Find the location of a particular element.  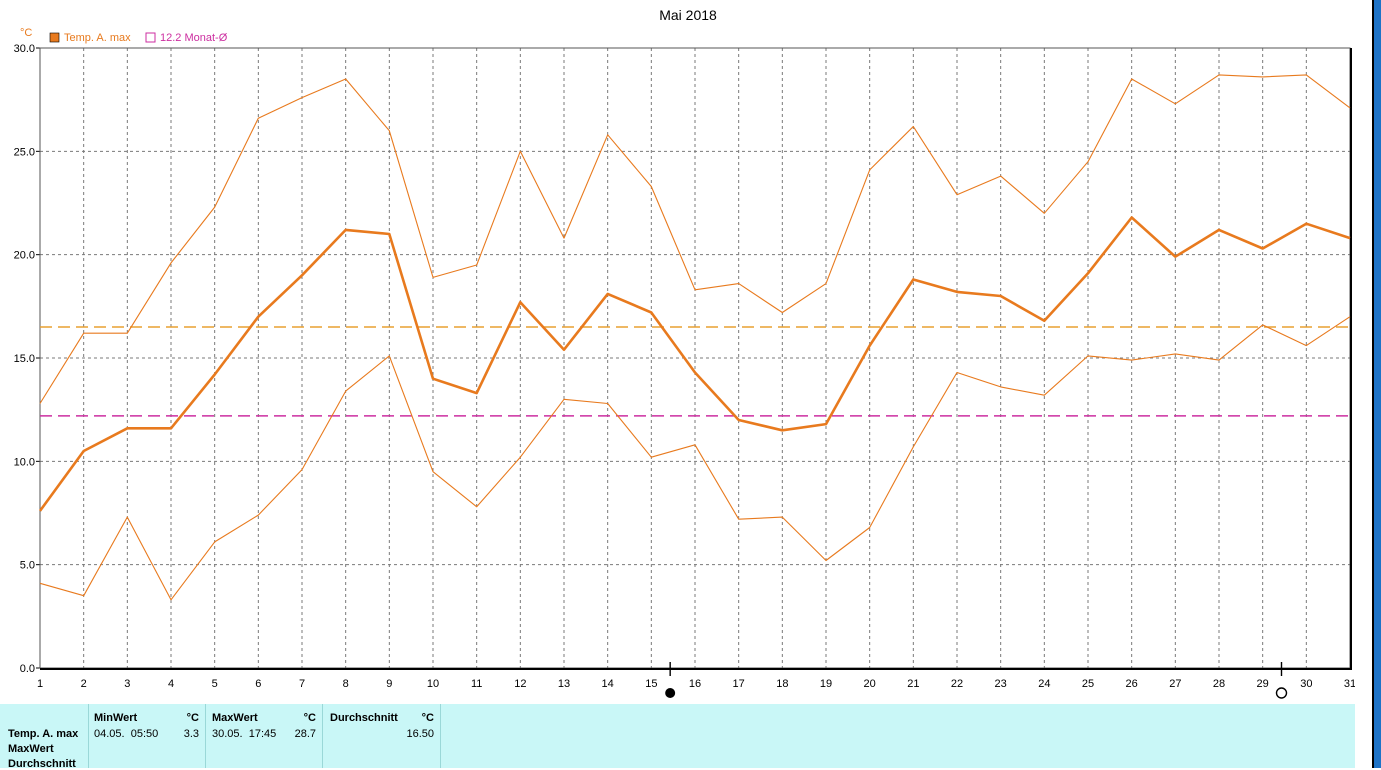

x-tick-label: 2 is located at coordinates (84, 684).